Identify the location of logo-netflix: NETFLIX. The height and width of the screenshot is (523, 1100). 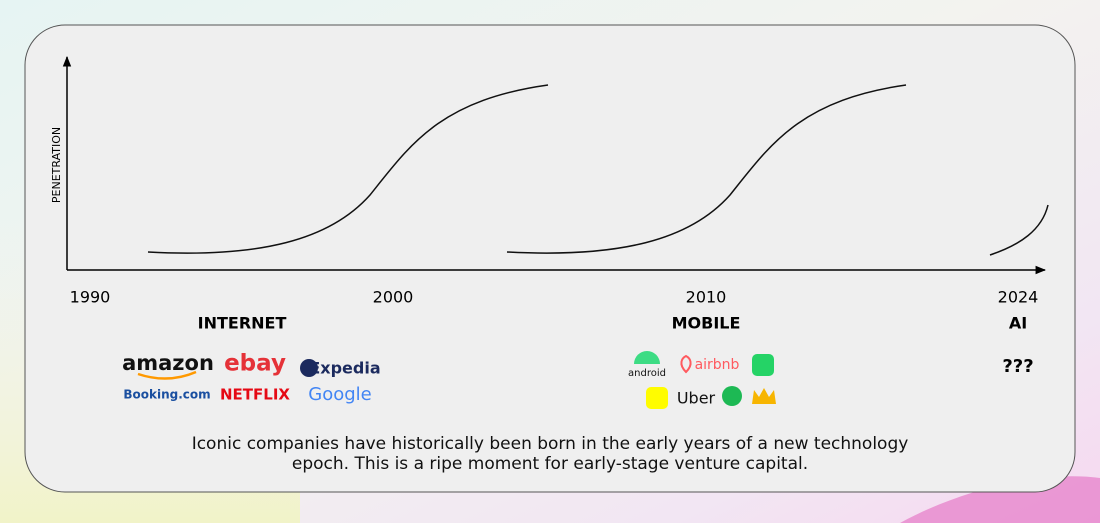
(255, 395).